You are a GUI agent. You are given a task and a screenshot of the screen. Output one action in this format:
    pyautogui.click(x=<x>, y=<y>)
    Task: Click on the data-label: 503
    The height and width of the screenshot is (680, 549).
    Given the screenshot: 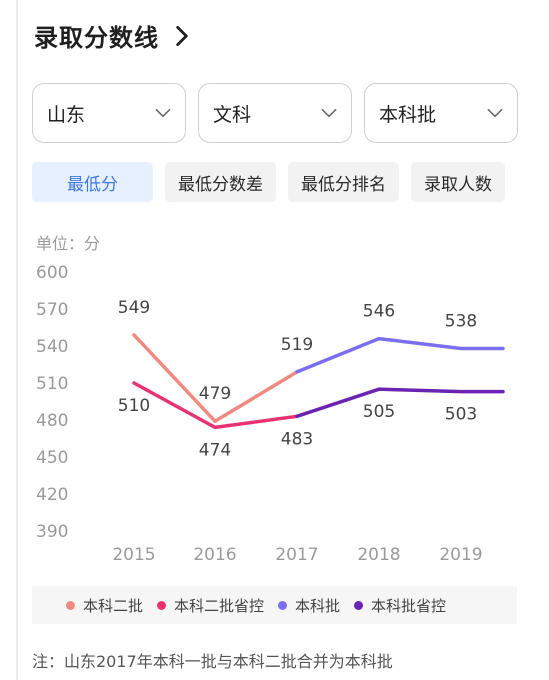 What is the action you would take?
    pyautogui.click(x=461, y=415)
    